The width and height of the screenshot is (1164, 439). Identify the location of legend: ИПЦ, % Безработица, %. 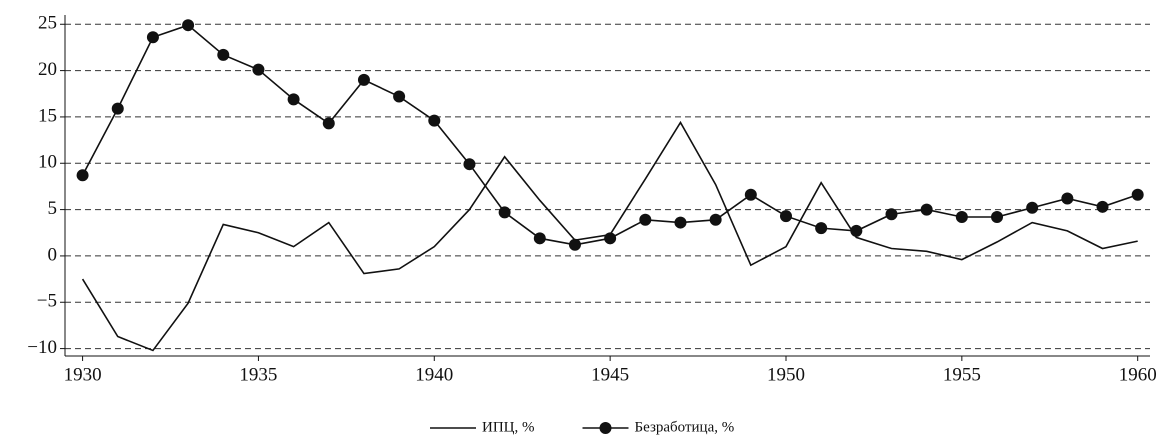
(582, 427).